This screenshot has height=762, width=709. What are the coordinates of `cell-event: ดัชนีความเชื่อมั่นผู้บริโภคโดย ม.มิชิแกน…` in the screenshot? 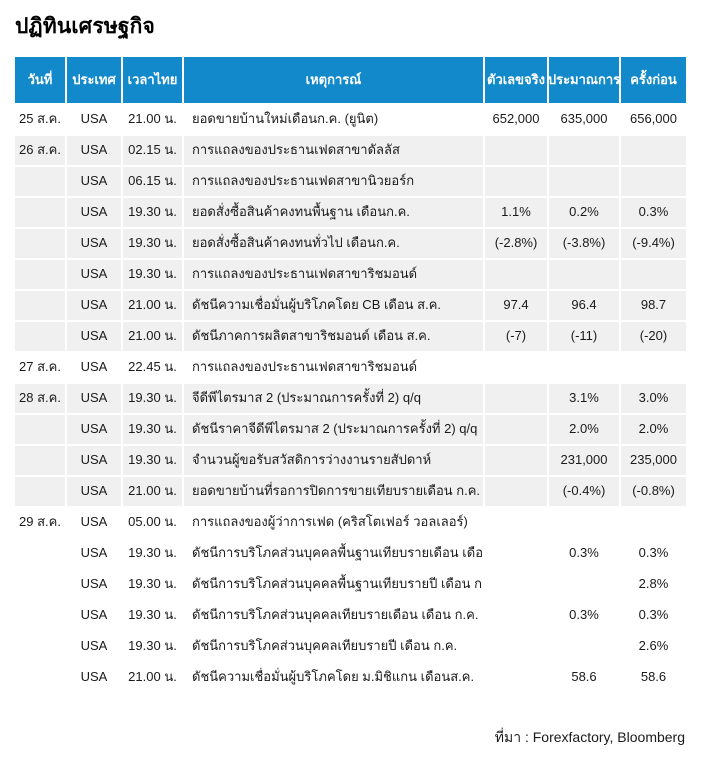 It's located at (333, 677).